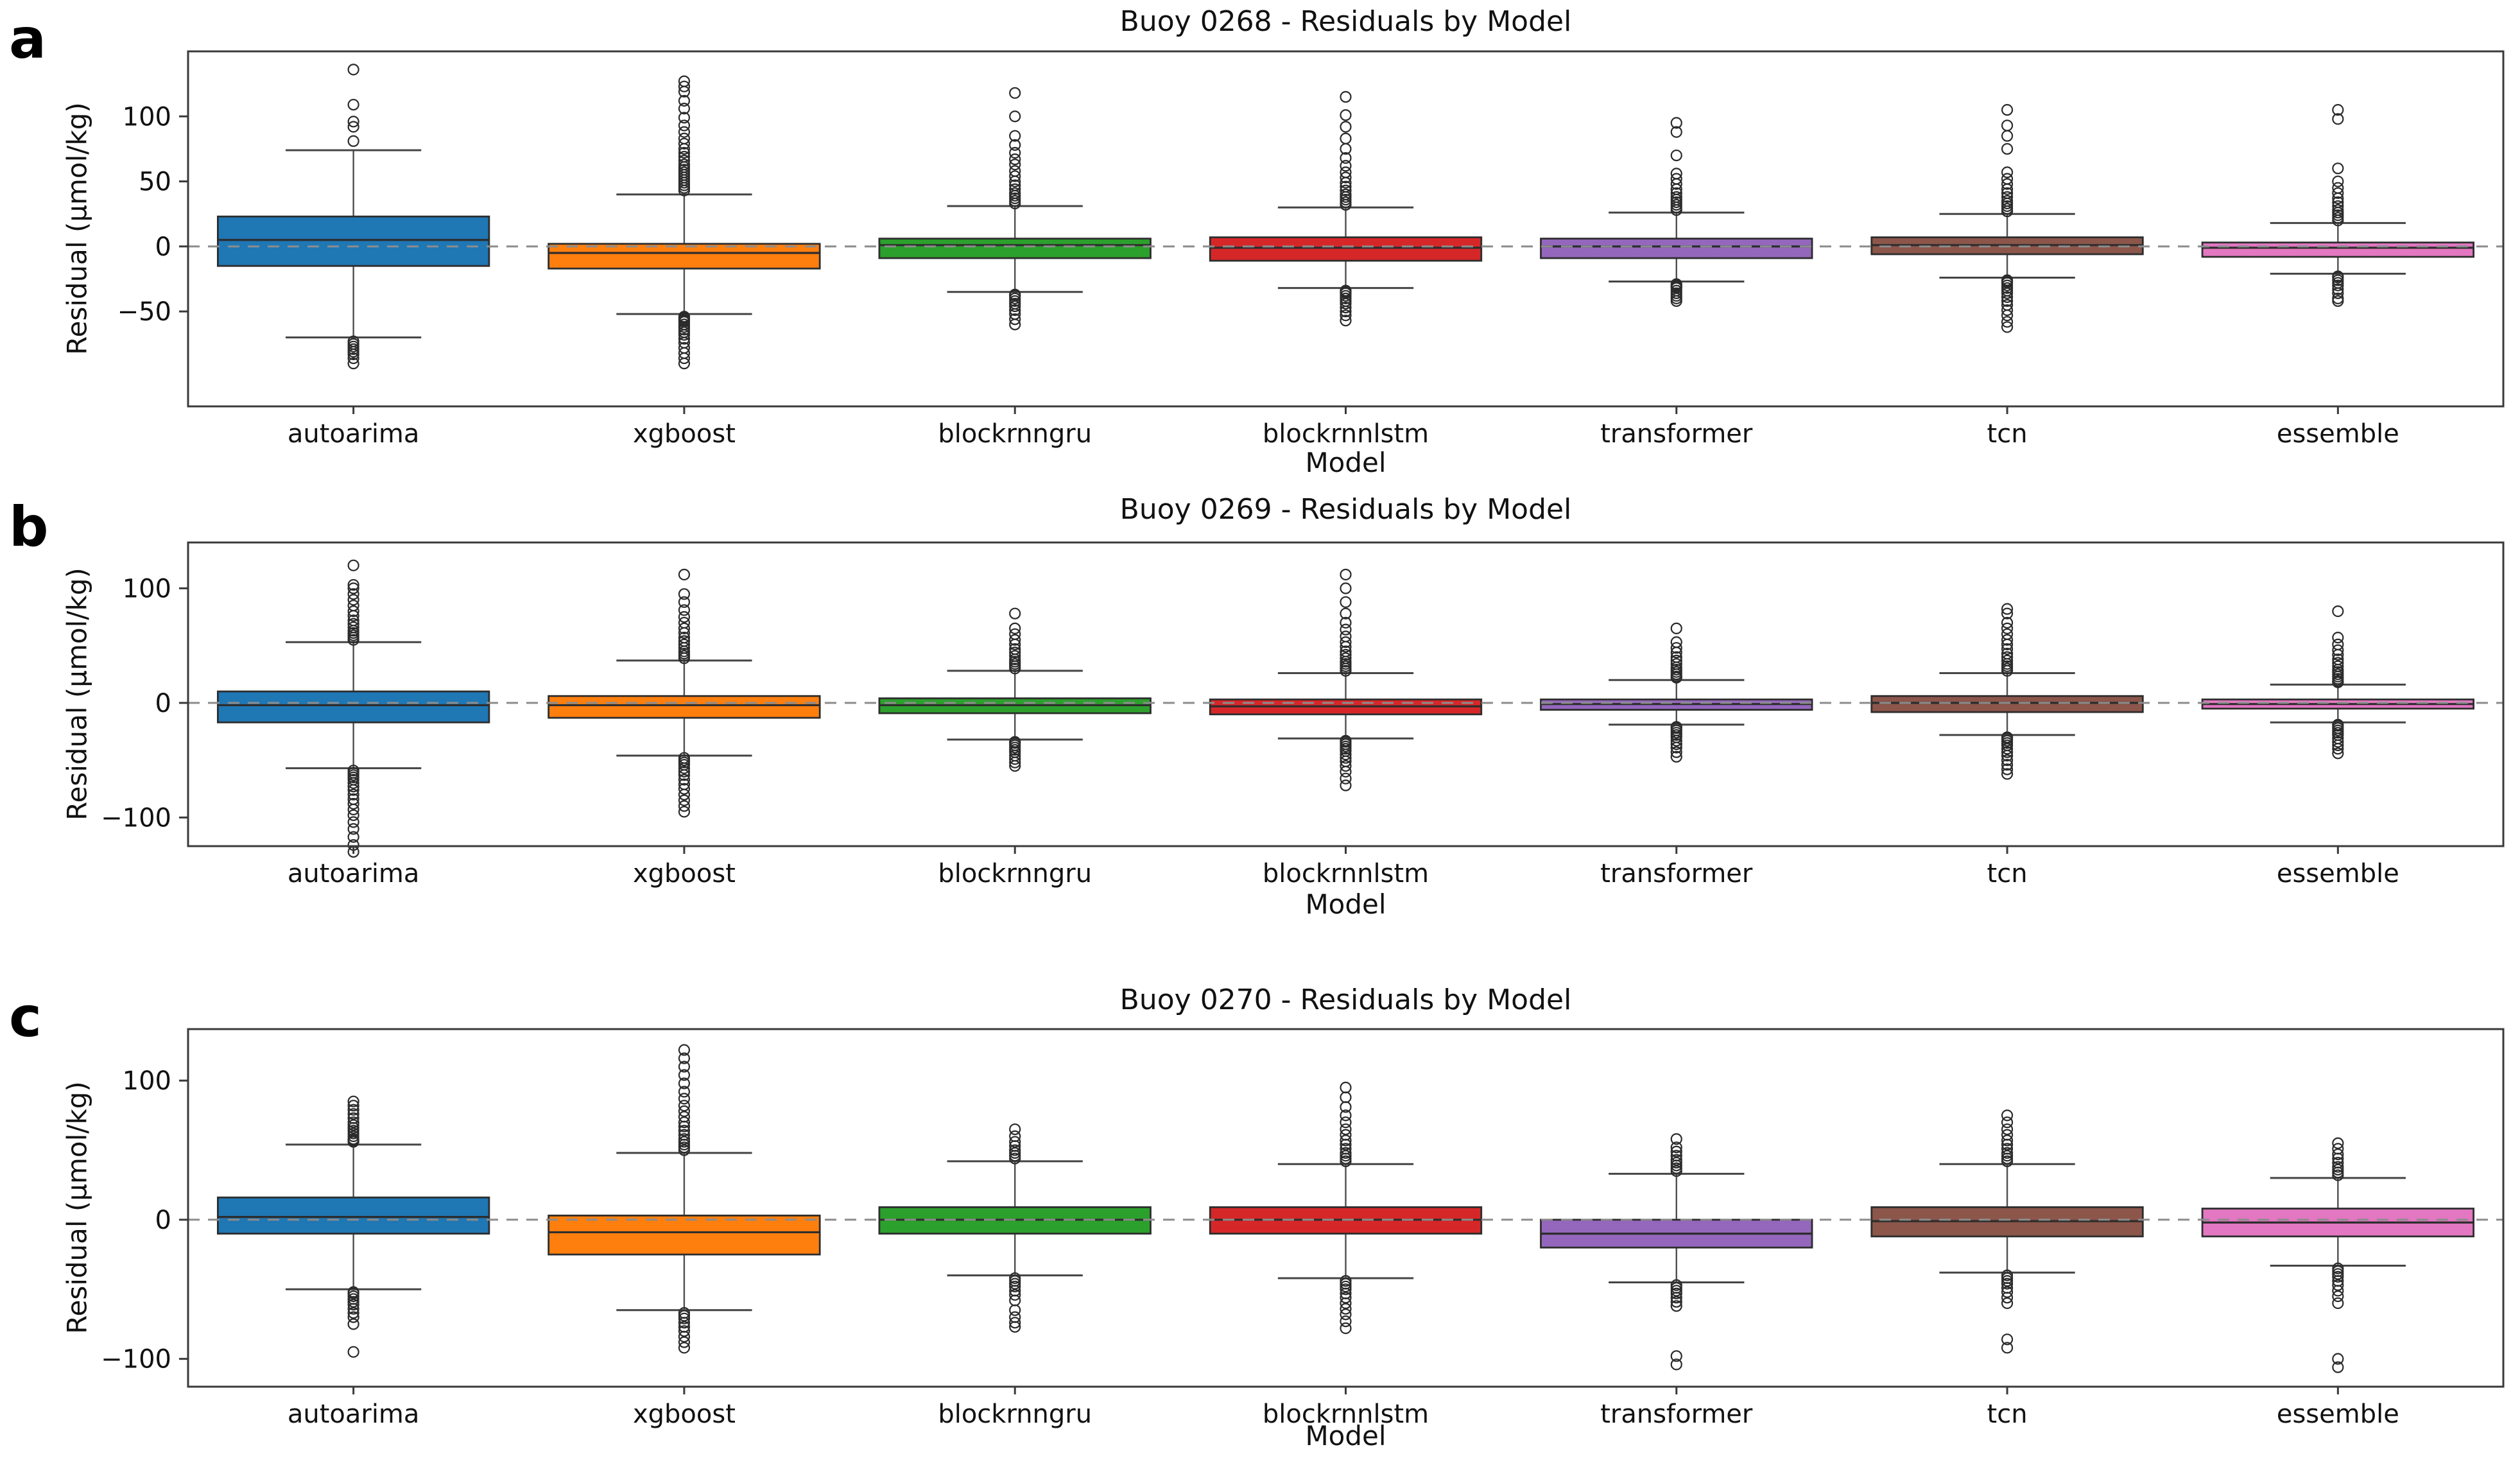 The width and height of the screenshot is (2520, 1474). Describe the element at coordinates (684, 1414) in the screenshot. I see `x-tick-label-xgboost: xgboost` at that location.